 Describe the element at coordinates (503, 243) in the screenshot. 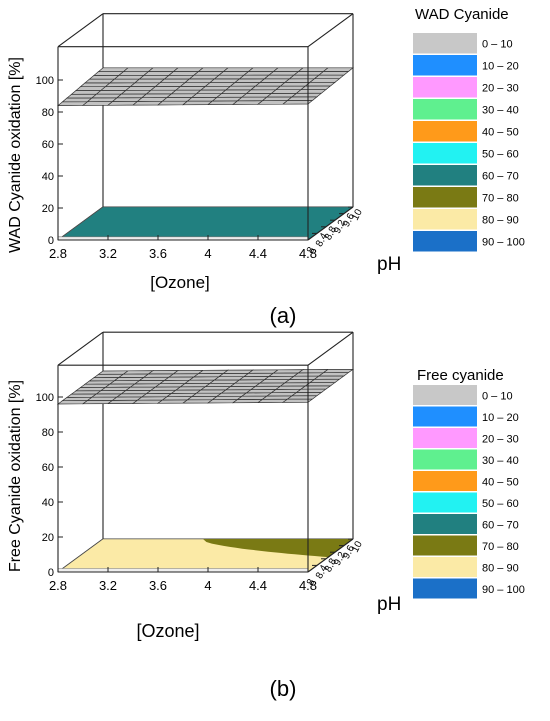

I see `legend-entry: 90 – 100` at that location.